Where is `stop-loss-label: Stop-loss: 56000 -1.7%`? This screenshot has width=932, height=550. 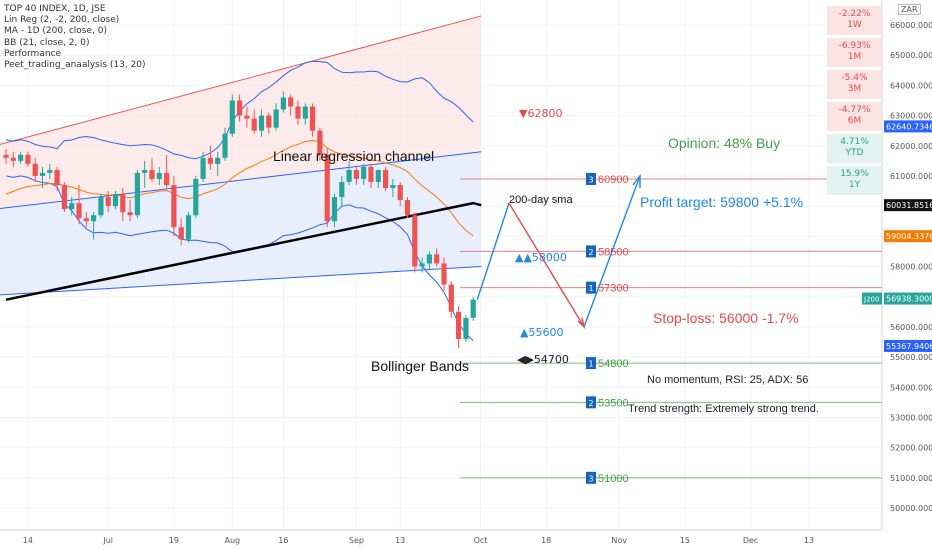
stop-loss-label: Stop-loss: 56000 -1.7% is located at coordinates (726, 318).